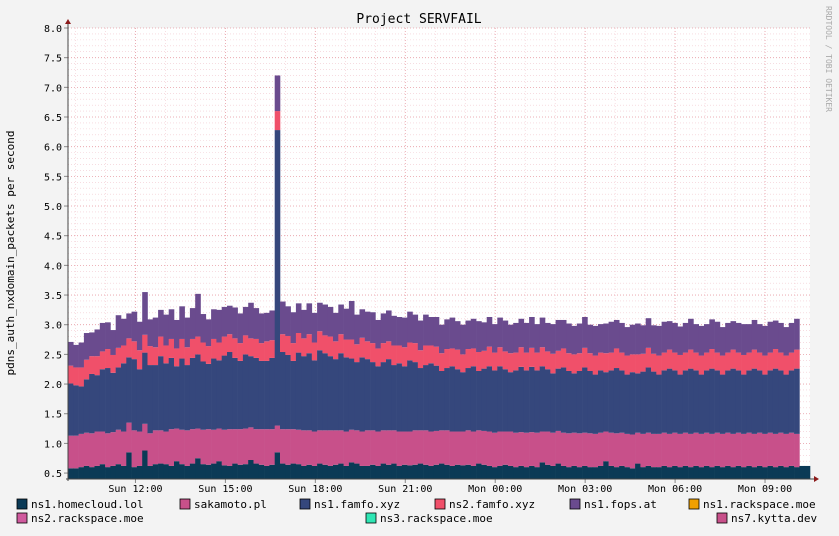 The image size is (839, 536). Describe the element at coordinates (495, 489) in the screenshot. I see `x-tick-label: Mon 00:00` at that location.